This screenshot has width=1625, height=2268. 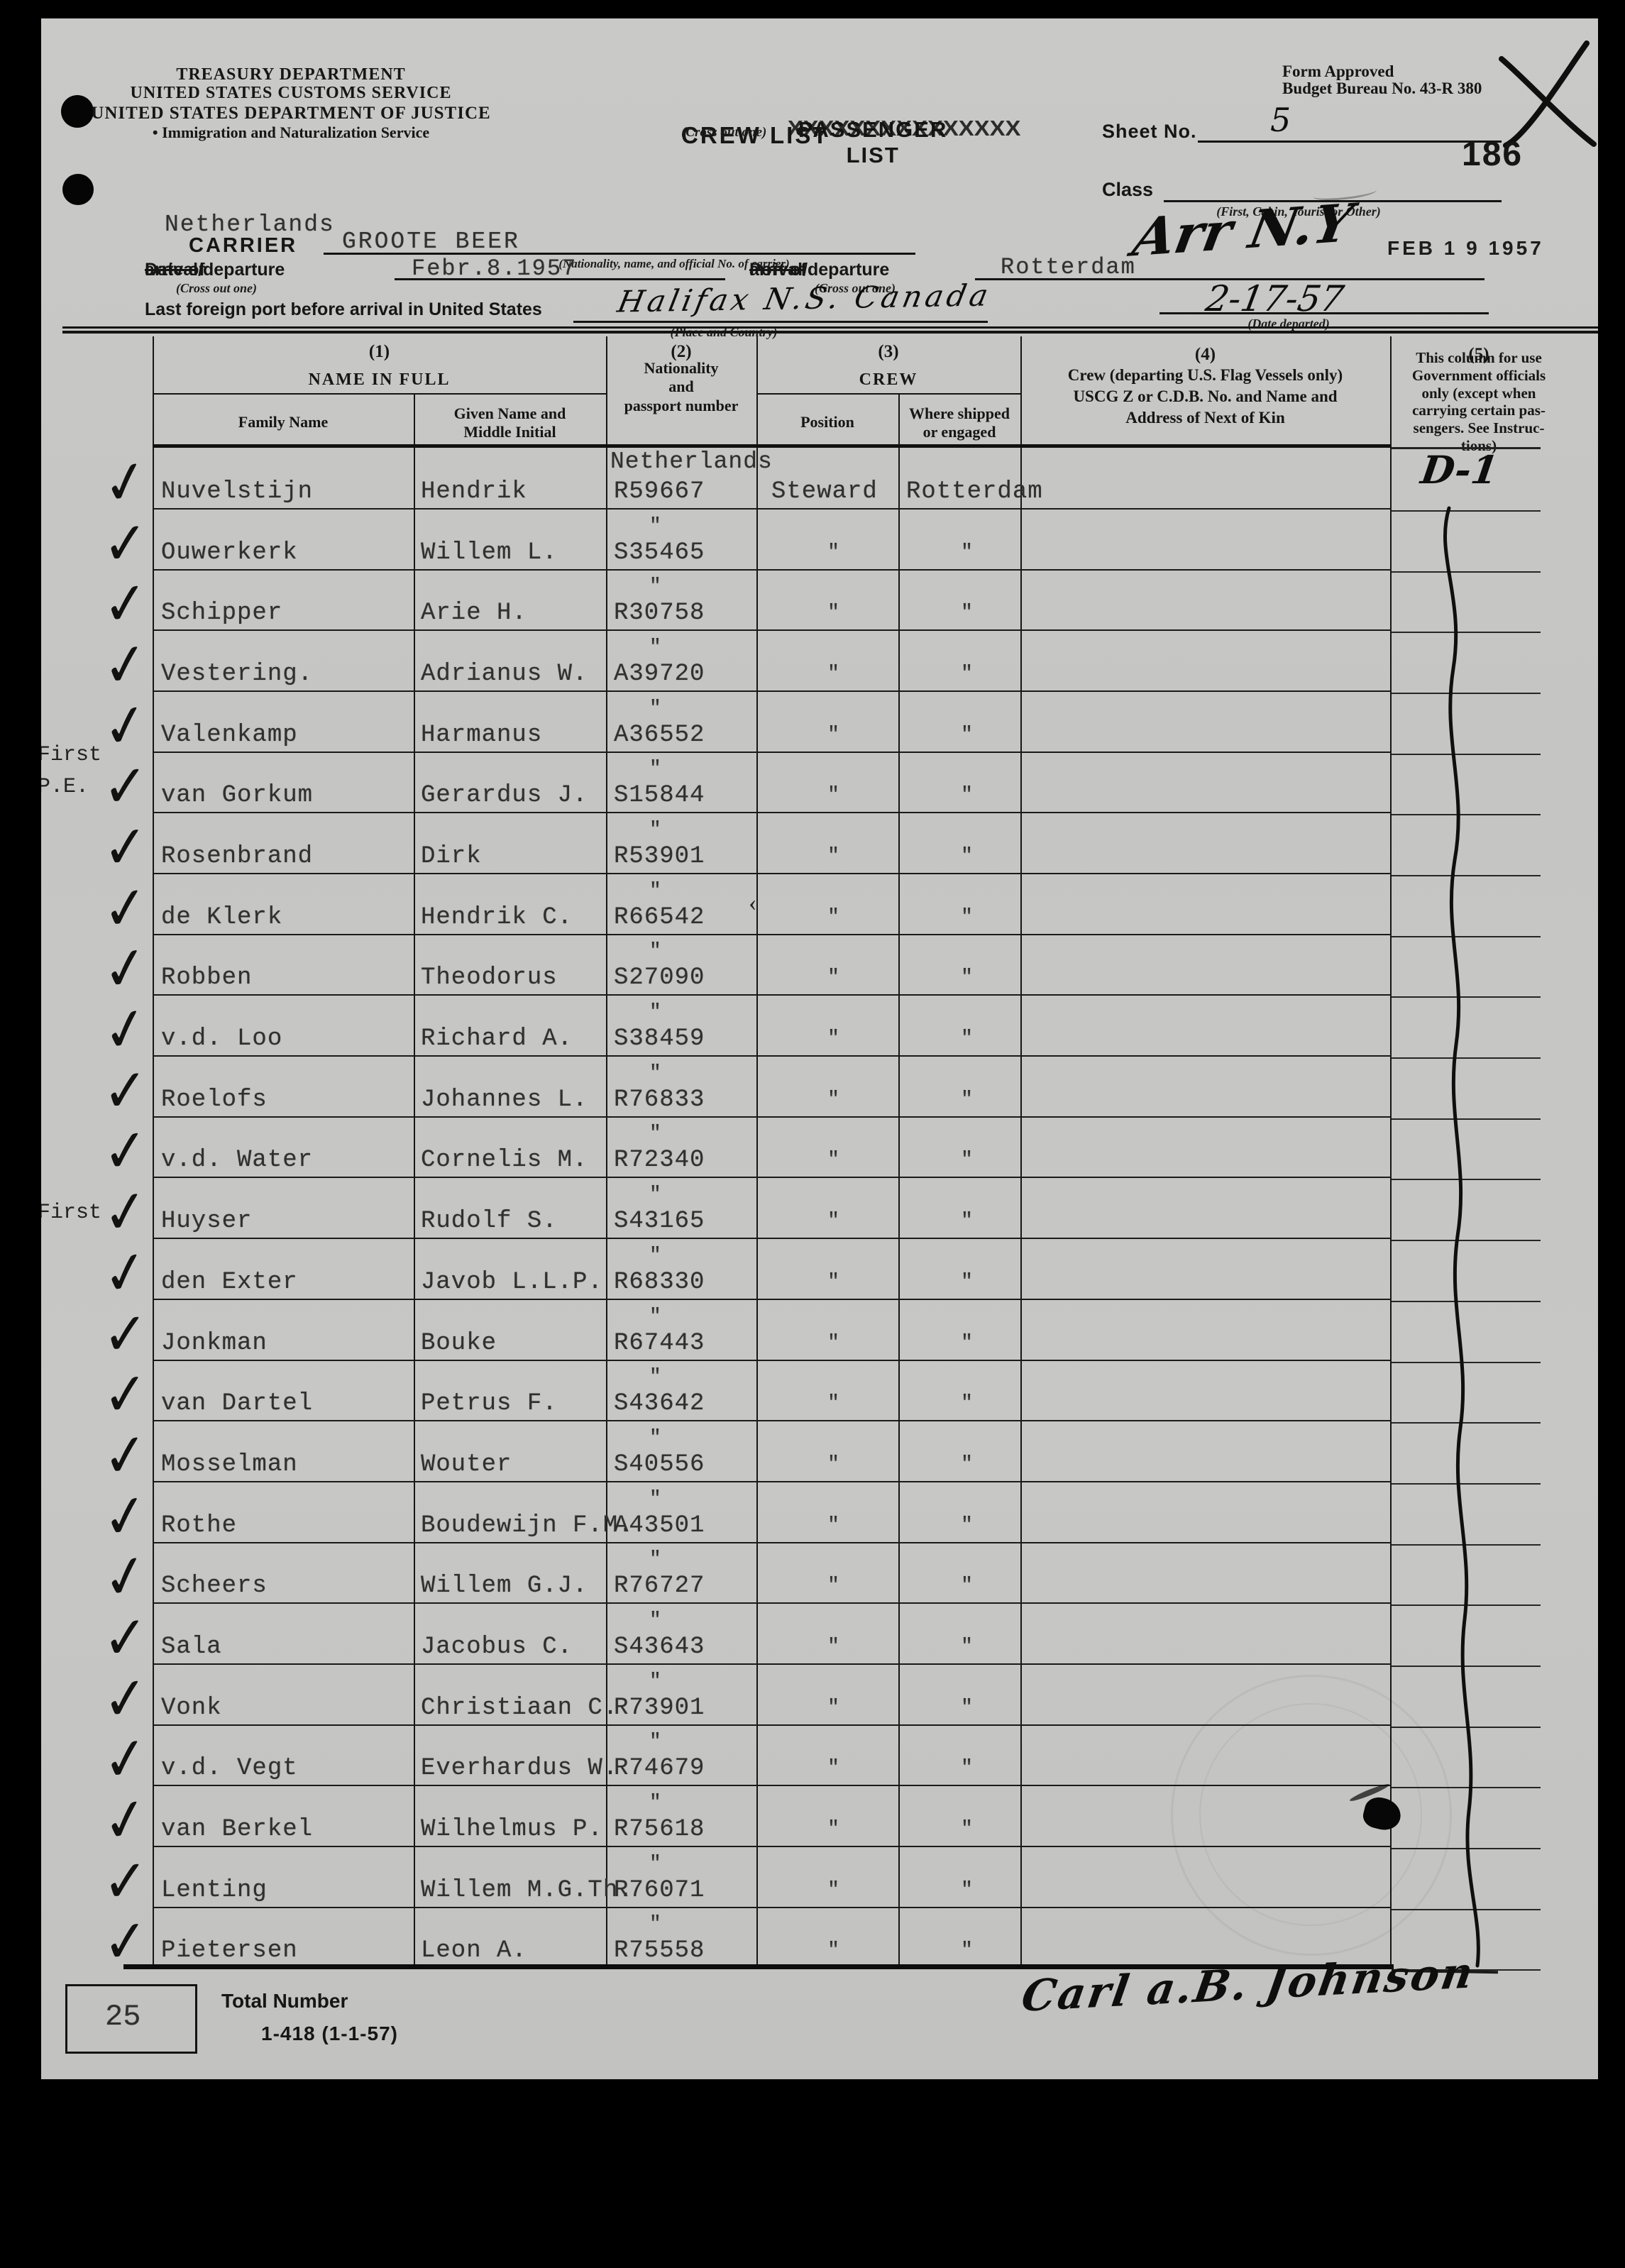 What do you see at coordinates (820, 270) in the screenshot?
I see `port-of-arrival-departure-label: Port of arrival/departure` at bounding box center [820, 270].